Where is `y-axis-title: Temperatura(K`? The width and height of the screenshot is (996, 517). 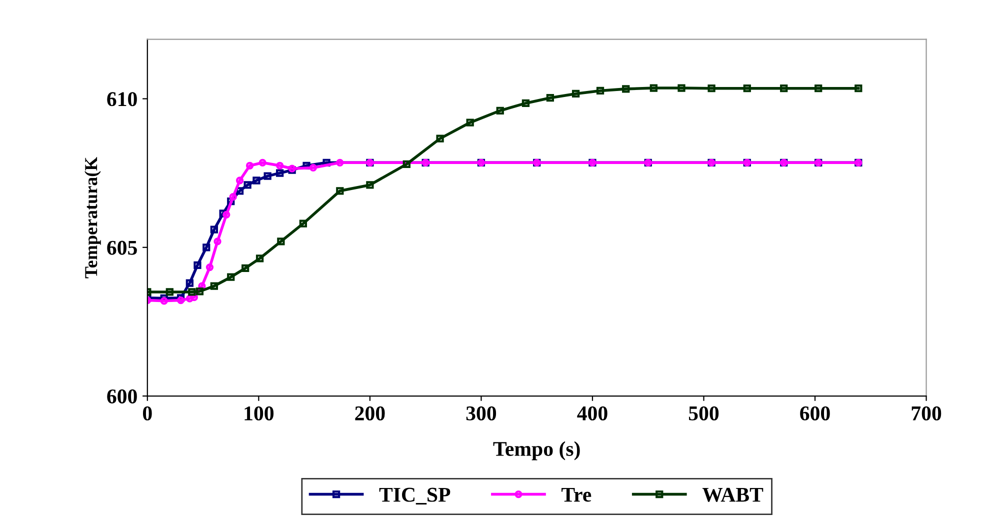
y-axis-title: Temperatura(K is located at coordinates (92, 217).